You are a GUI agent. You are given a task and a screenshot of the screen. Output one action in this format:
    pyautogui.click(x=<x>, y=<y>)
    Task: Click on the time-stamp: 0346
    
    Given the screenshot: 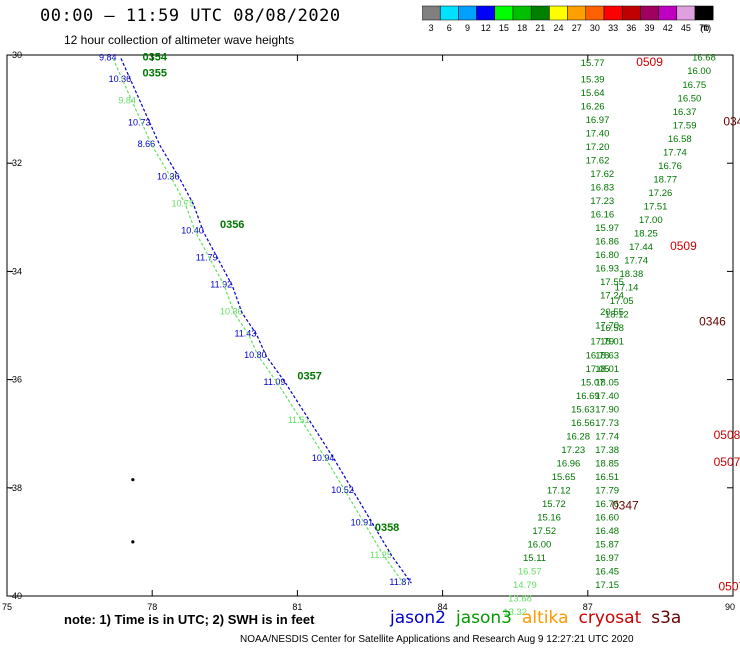 What is the action you would take?
    pyautogui.click(x=712, y=322)
    